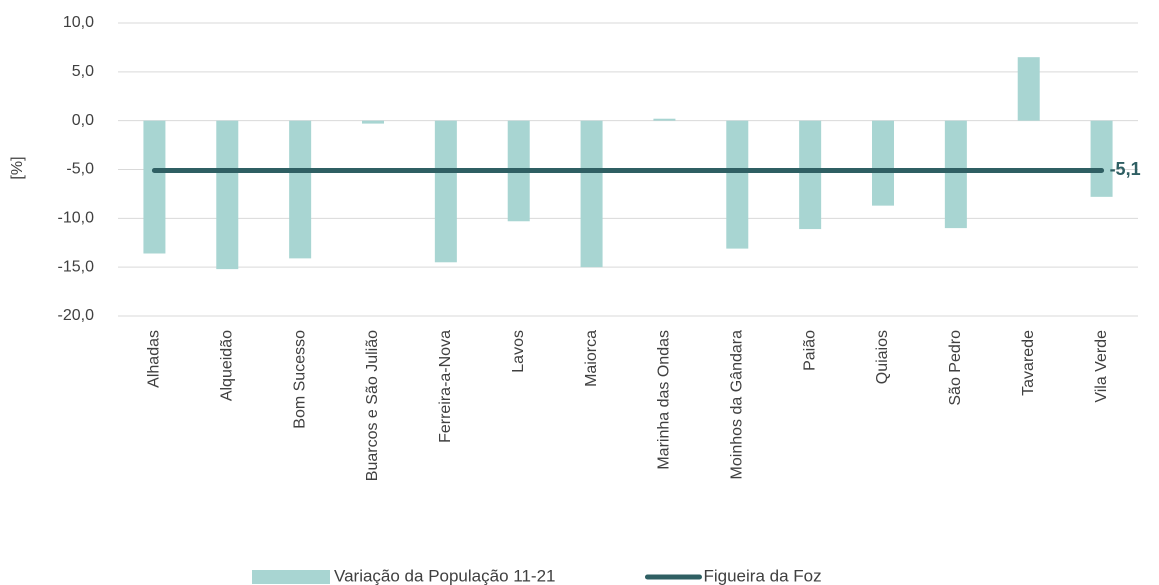 Image resolution: width=1159 pixels, height=585 pixels. Describe the element at coordinates (78, 22) in the screenshot. I see `y-tick-label: 10,0` at that location.